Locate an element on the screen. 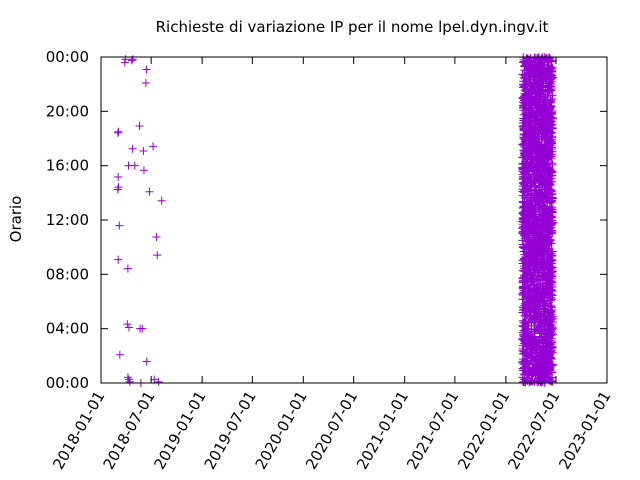  y-tick-label: 20:00 is located at coordinates (67, 111).